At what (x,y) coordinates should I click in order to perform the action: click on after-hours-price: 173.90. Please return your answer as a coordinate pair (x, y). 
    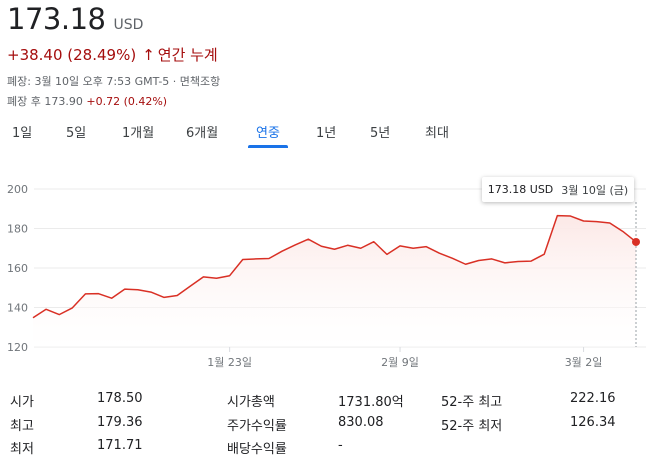
    Looking at the image, I should click on (63, 101).